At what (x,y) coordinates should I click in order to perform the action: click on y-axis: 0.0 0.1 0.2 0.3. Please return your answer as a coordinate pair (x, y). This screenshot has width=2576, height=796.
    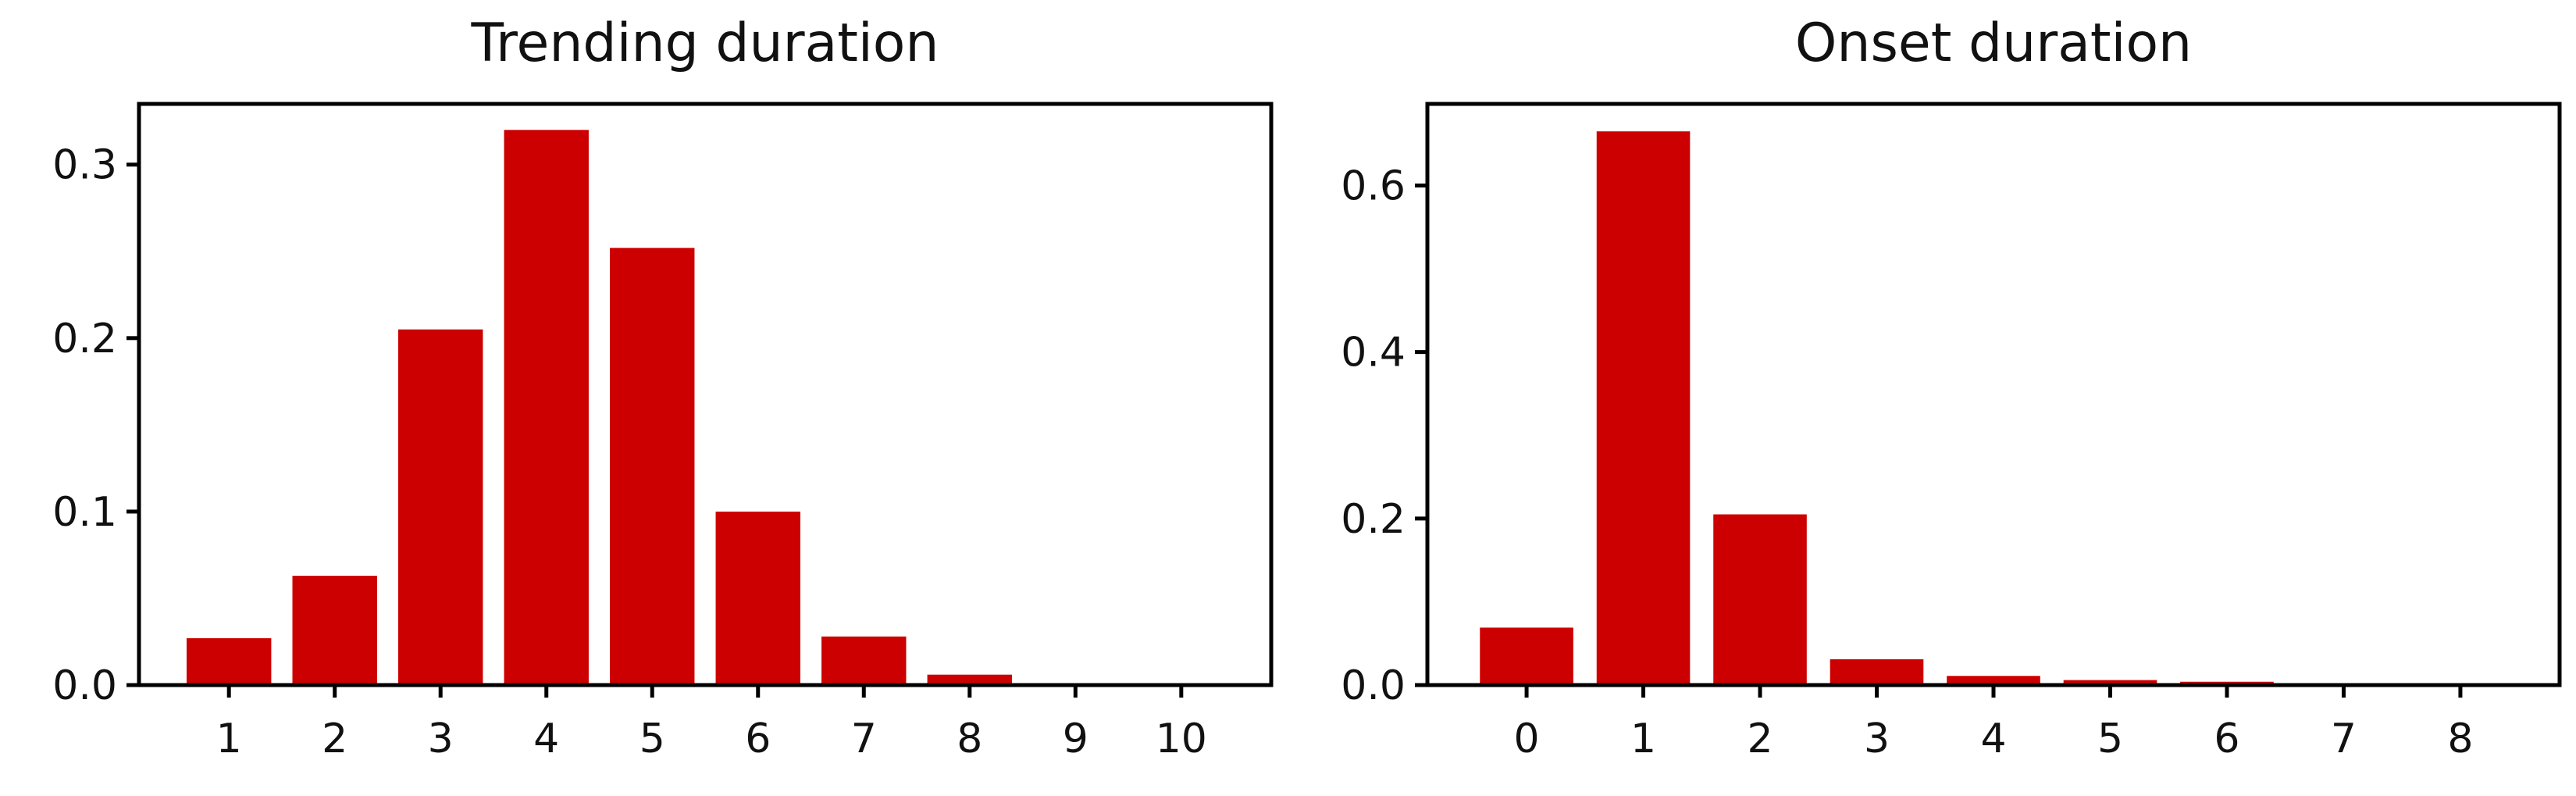
    Looking at the image, I should click on (95, 425).